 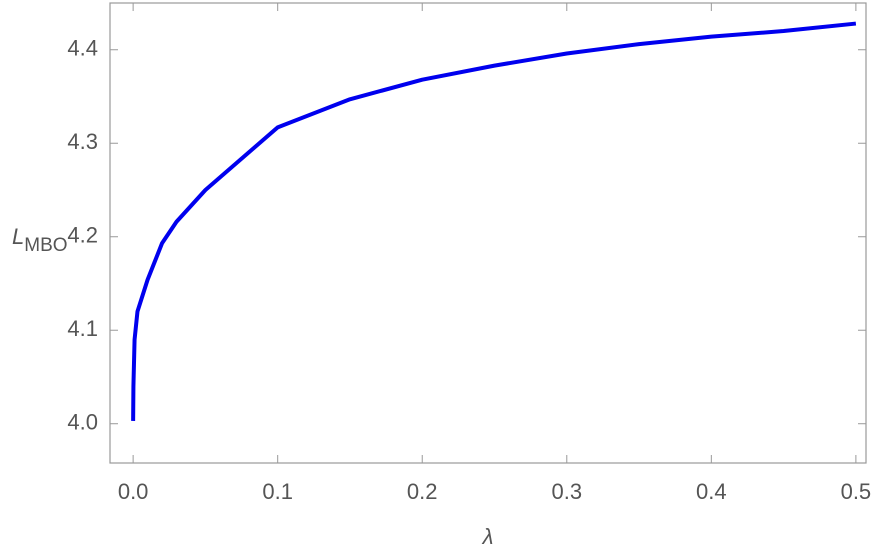 What do you see at coordinates (82, 48) in the screenshot?
I see `y-tick-label: 4.4` at bounding box center [82, 48].